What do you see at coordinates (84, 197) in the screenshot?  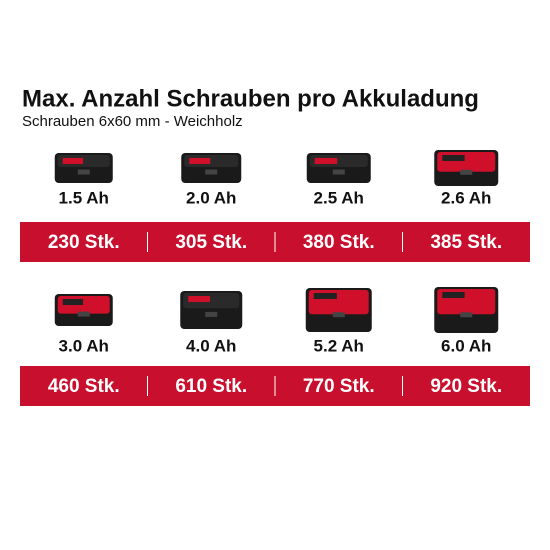 I see `capacity-label: 1.5 Ah` at bounding box center [84, 197].